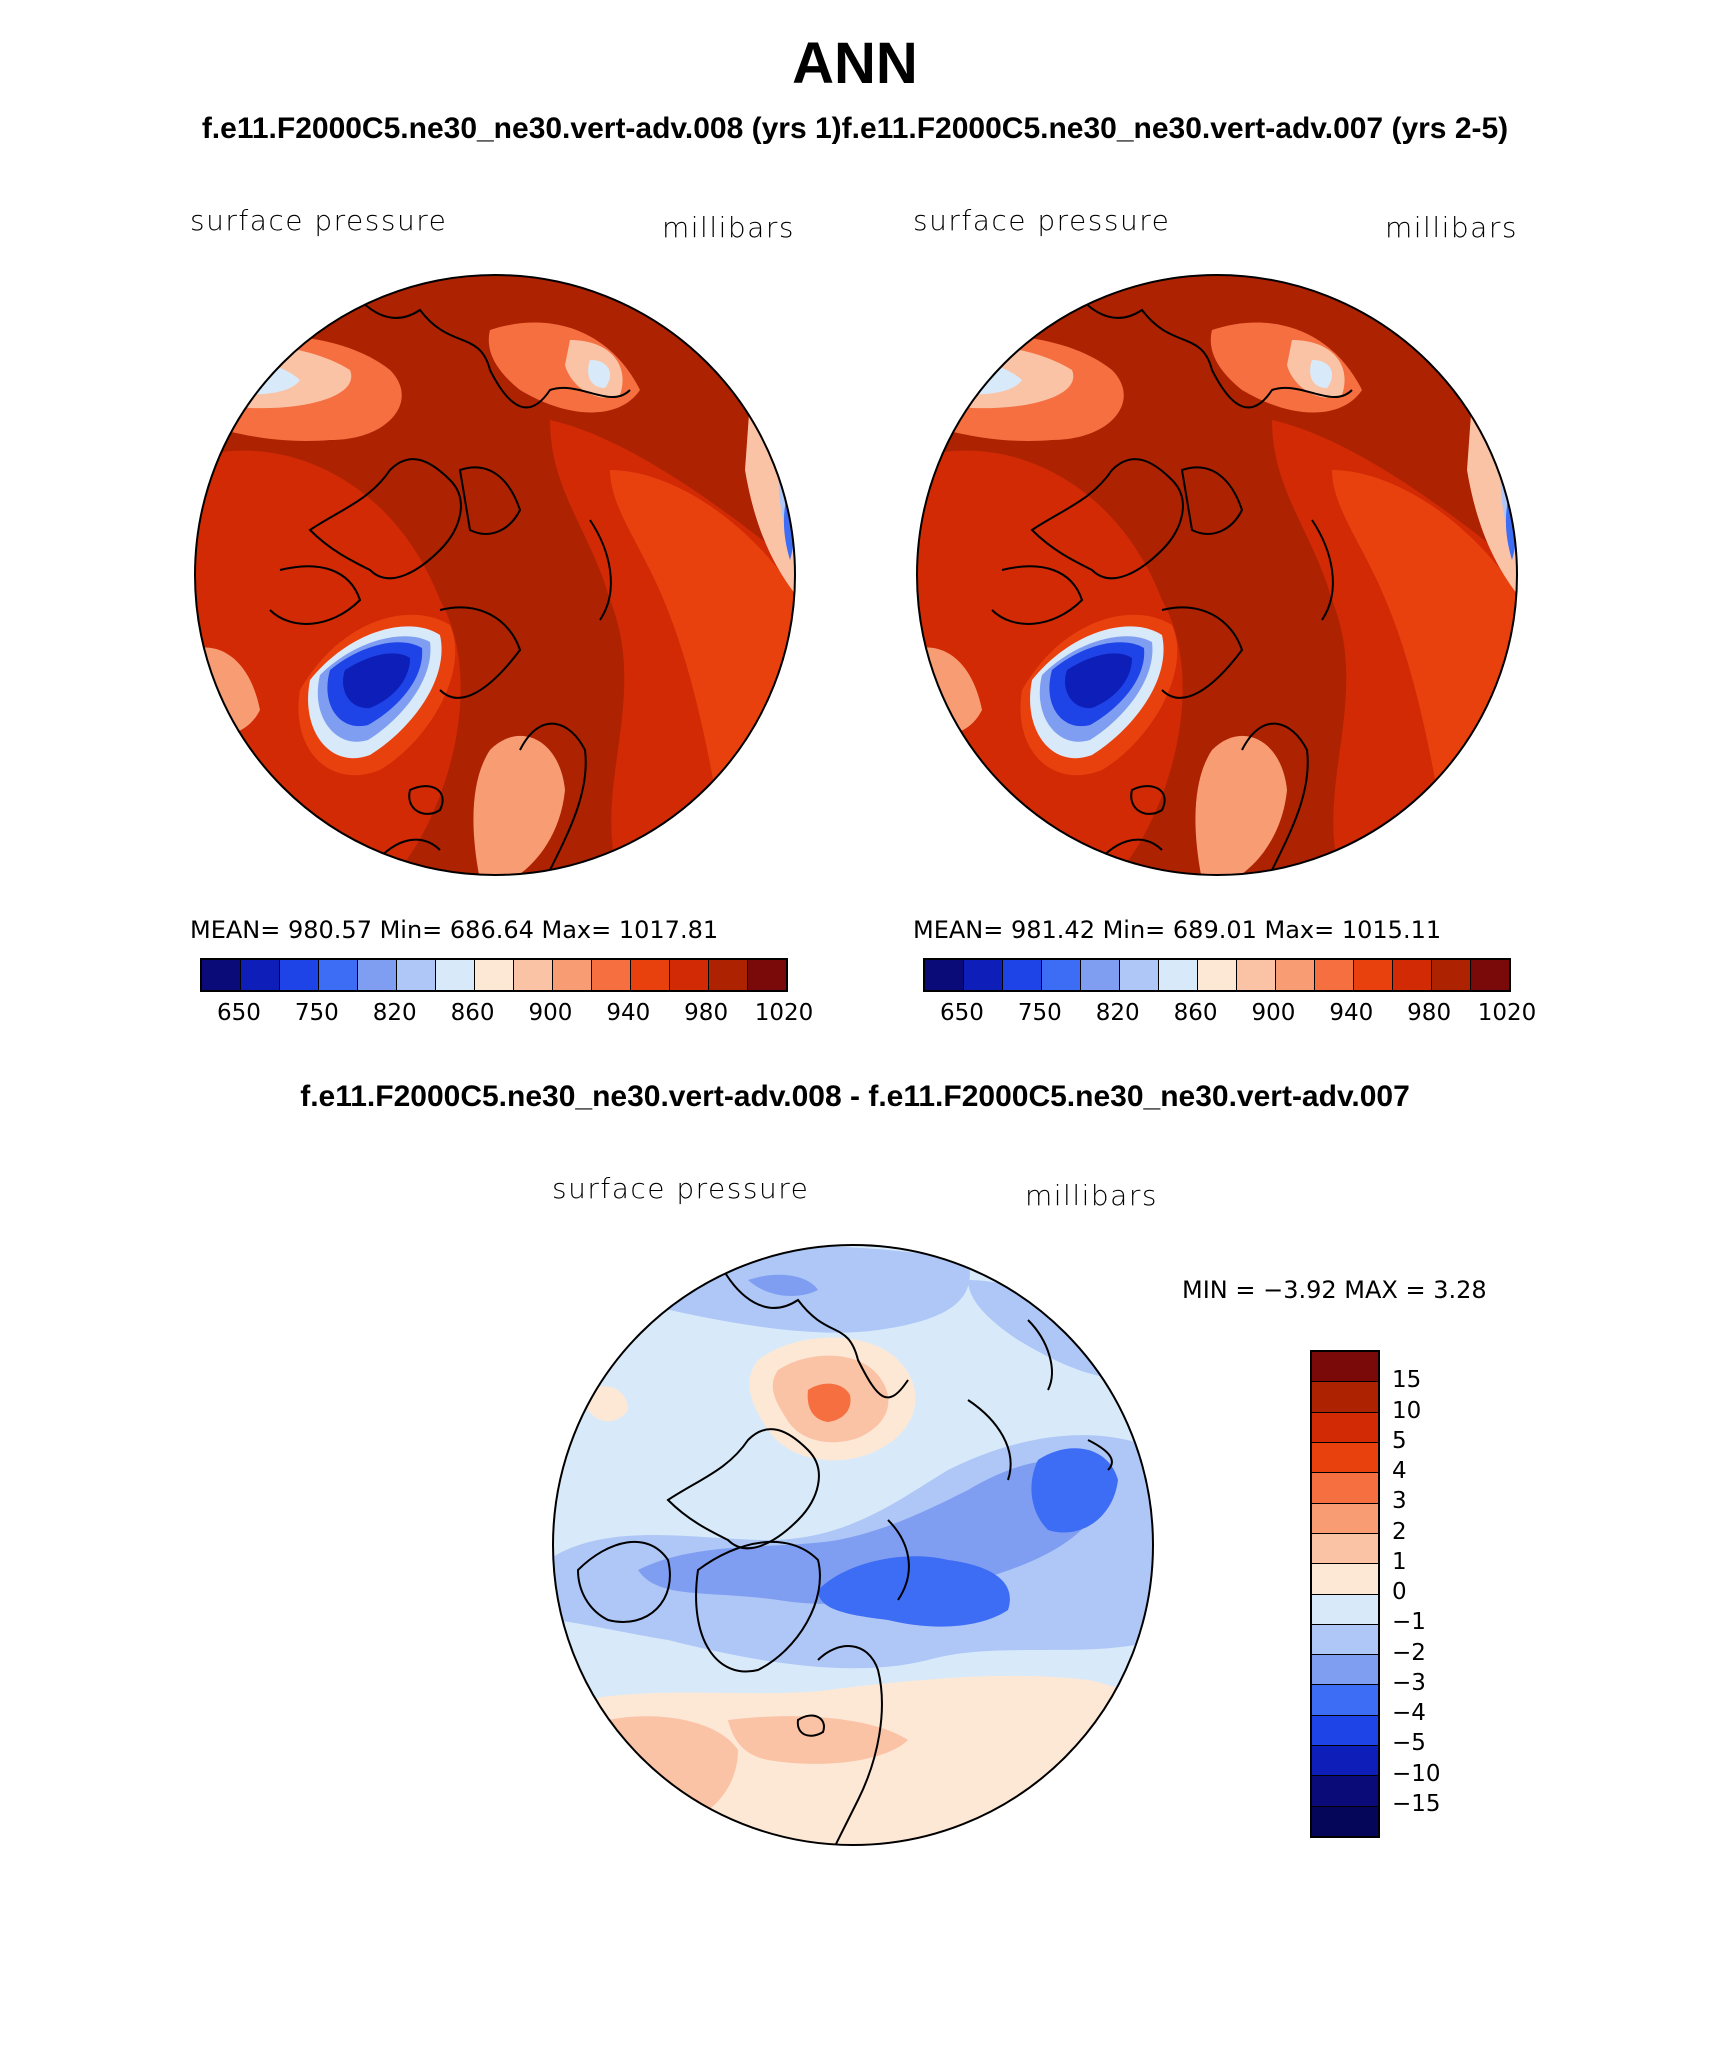  Describe the element at coordinates (1334, 1290) in the screenshot. I see `diff-stats: MIN = −3.92 MAX = 3.28` at that location.